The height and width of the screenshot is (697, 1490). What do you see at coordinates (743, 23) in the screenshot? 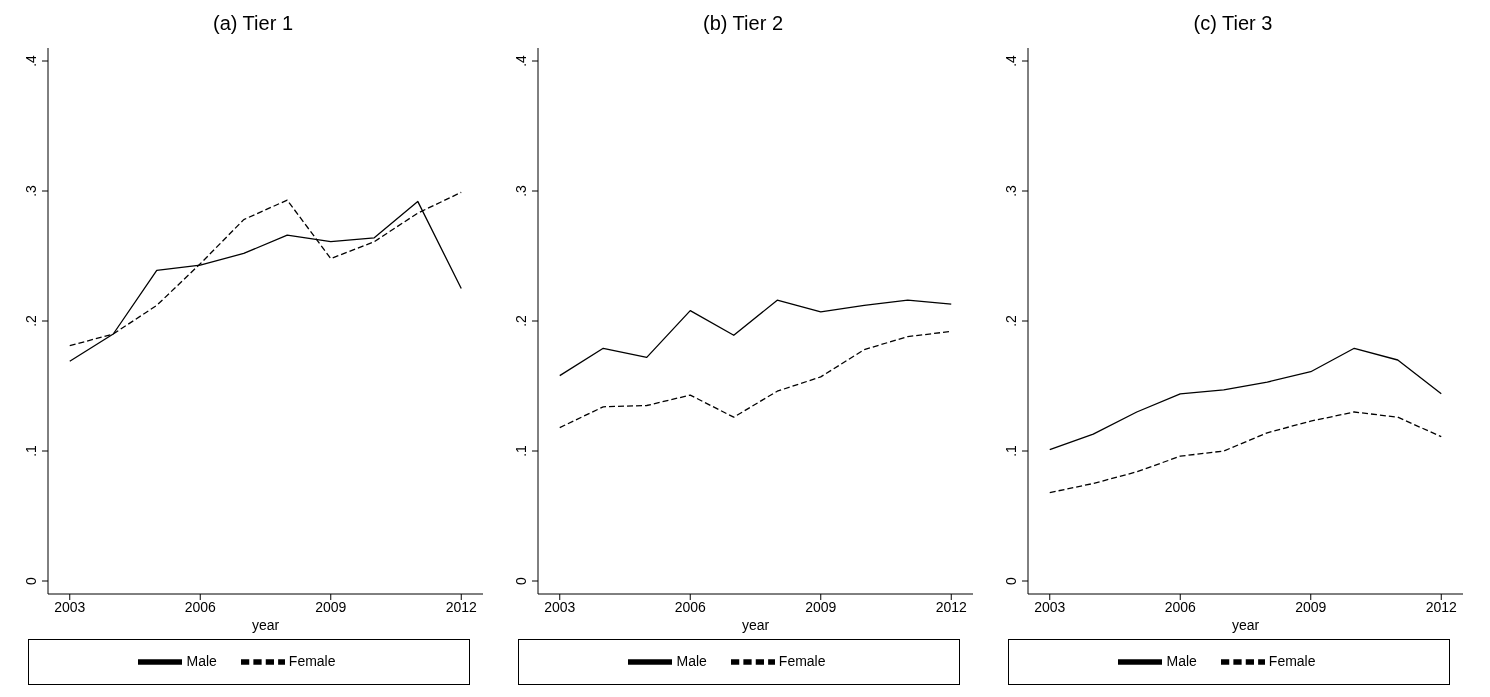
I see `chart-title: (b) Tier 2` at bounding box center [743, 23].